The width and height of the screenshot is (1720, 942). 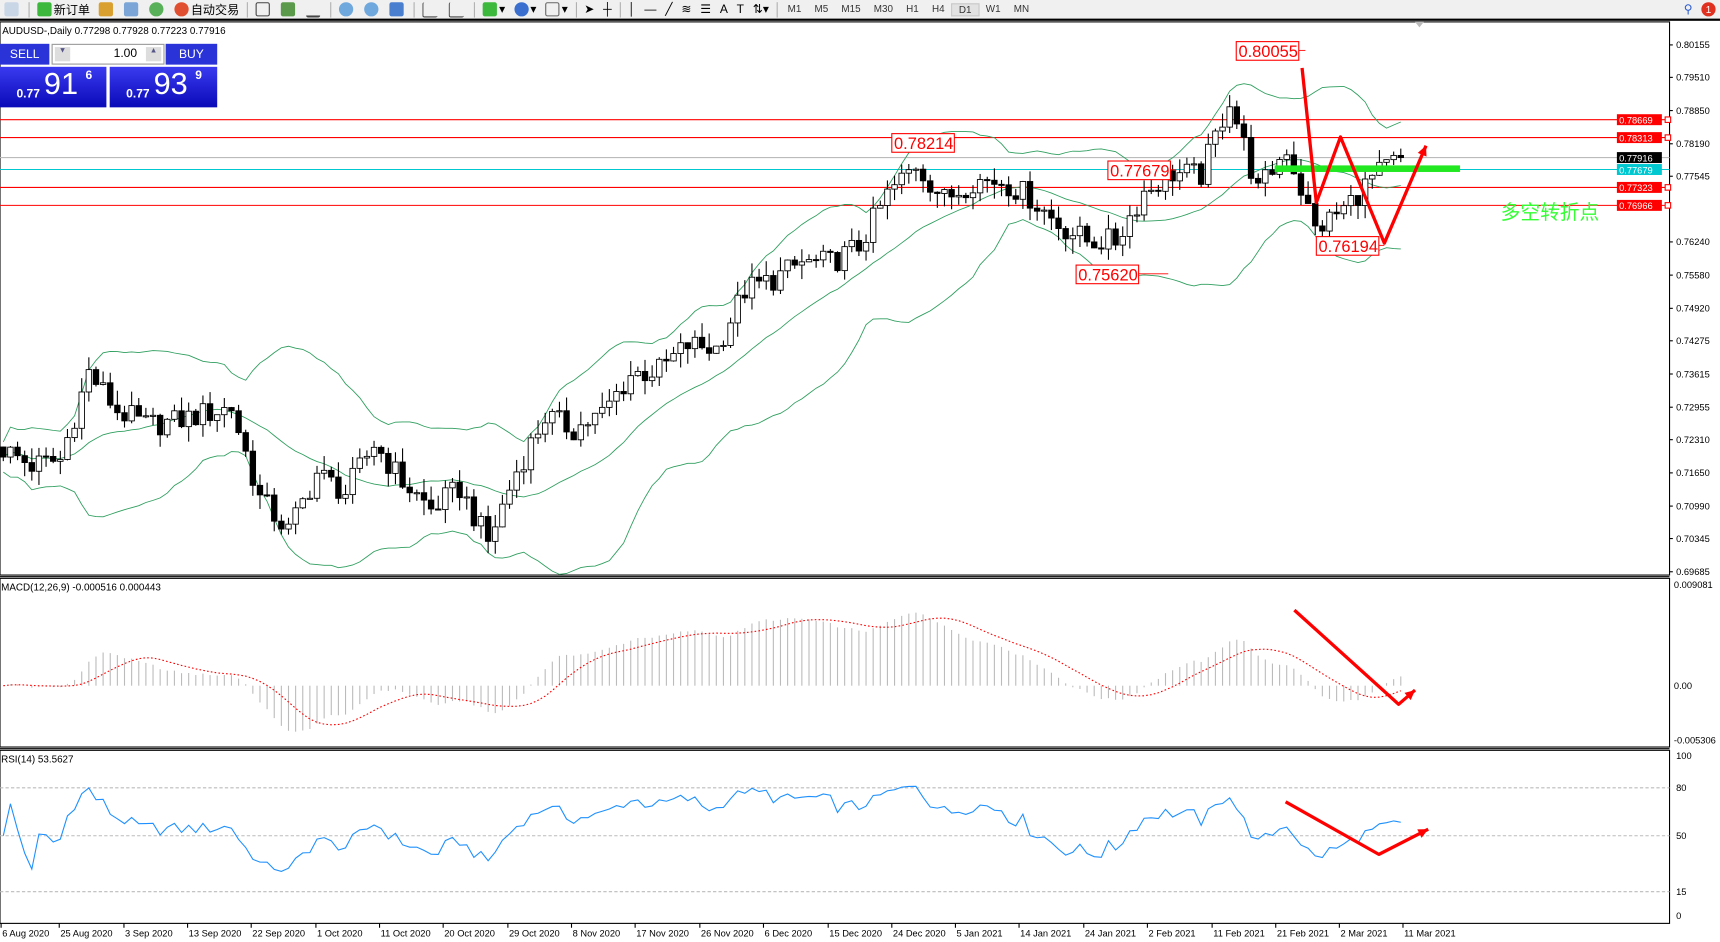 I want to click on lot-increase-button: ▲, so click(x=153, y=54).